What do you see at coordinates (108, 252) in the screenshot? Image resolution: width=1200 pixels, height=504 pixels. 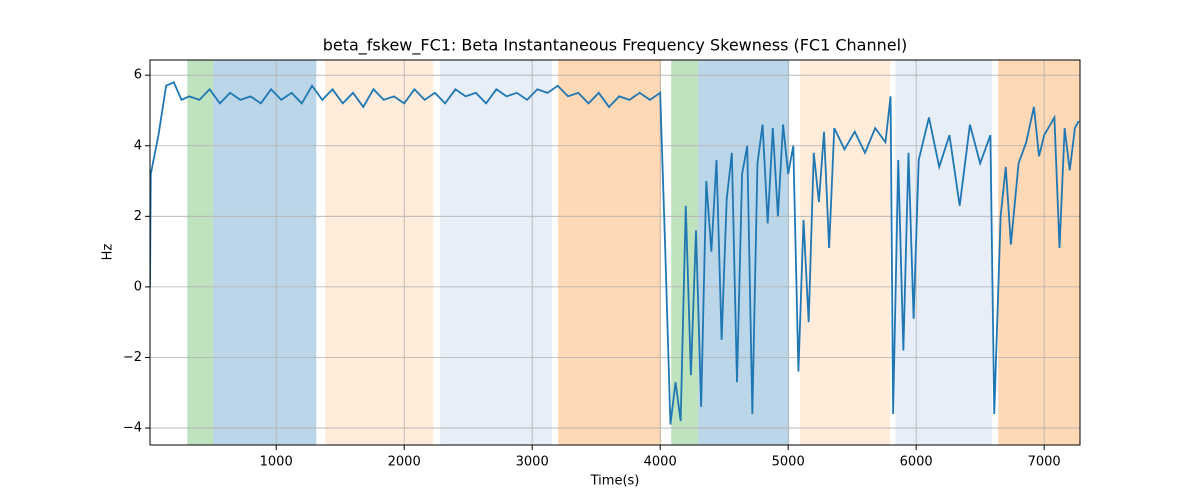 I see `y-axis-label: Hz` at bounding box center [108, 252].